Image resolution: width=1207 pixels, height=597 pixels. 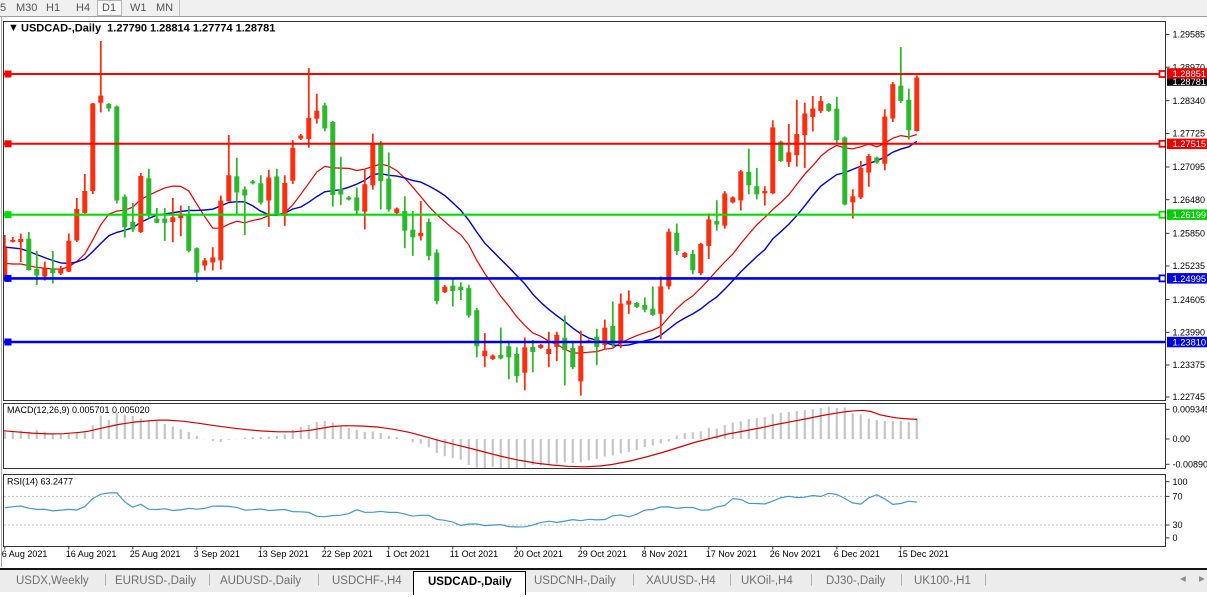 I want to click on svg-text: 1.28340, so click(x=1189, y=101).